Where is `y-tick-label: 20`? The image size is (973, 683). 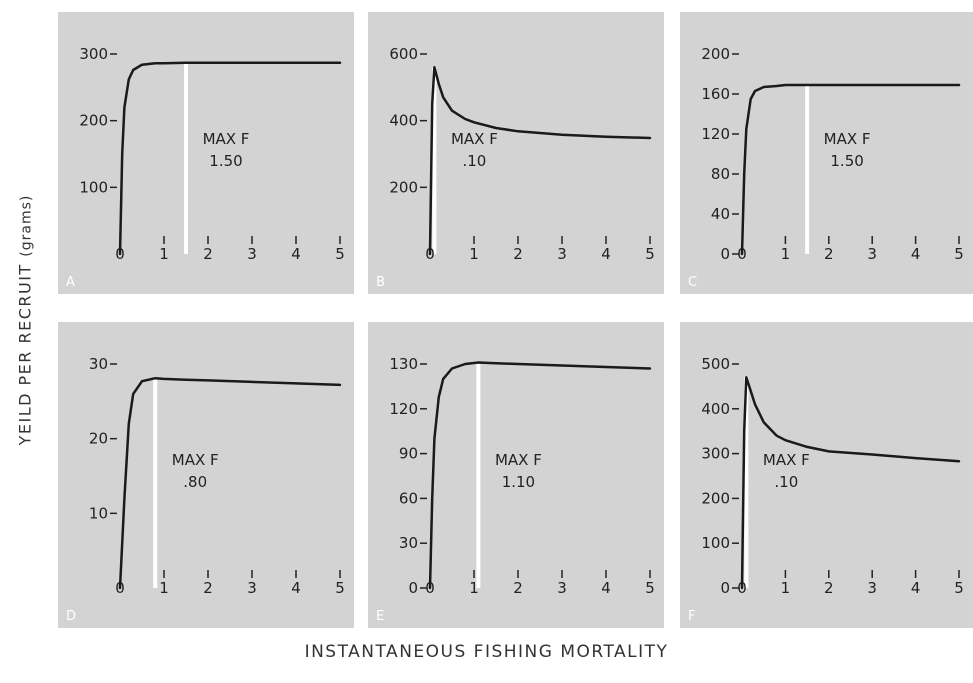
y-tick-label: 20 is located at coordinates (98, 439).